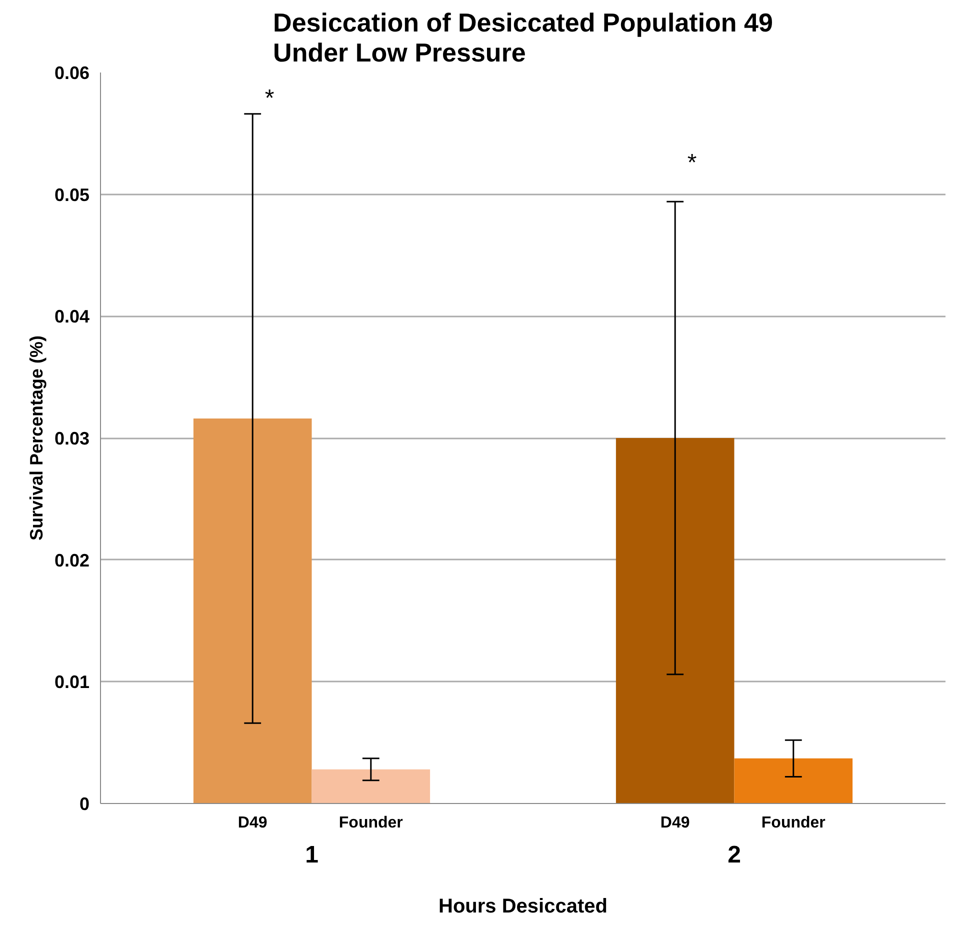 Image resolution: width=961 pixels, height=932 pixels. What do you see at coordinates (72, 194) in the screenshot?
I see `y-tick-label: 0.05` at bounding box center [72, 194].